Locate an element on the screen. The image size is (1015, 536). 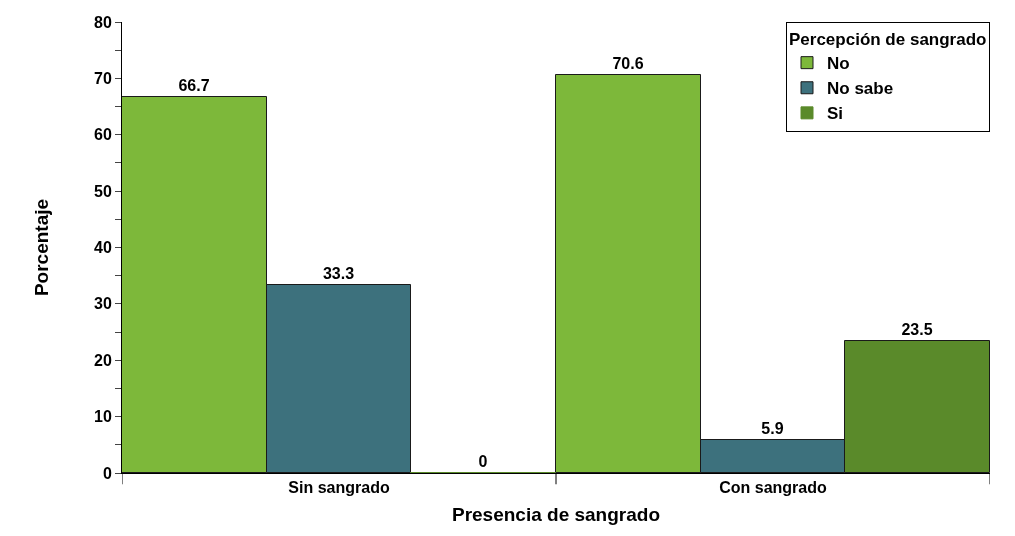
y-tick-label: 40 is located at coordinates (103, 248).